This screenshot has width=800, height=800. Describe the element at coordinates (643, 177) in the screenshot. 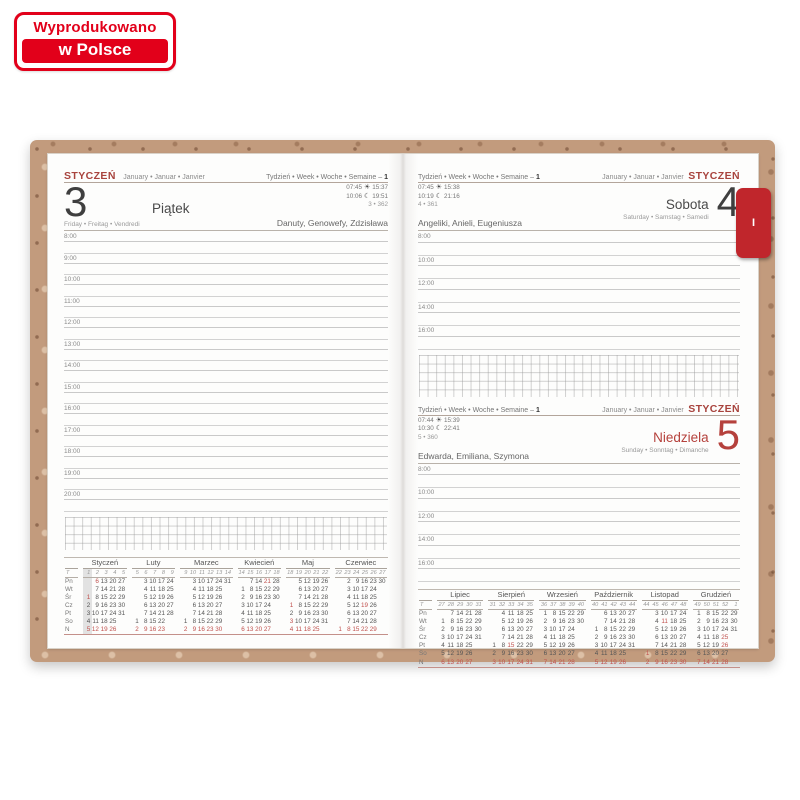

I see `month-translations: January • Januar • Janvier` at that location.